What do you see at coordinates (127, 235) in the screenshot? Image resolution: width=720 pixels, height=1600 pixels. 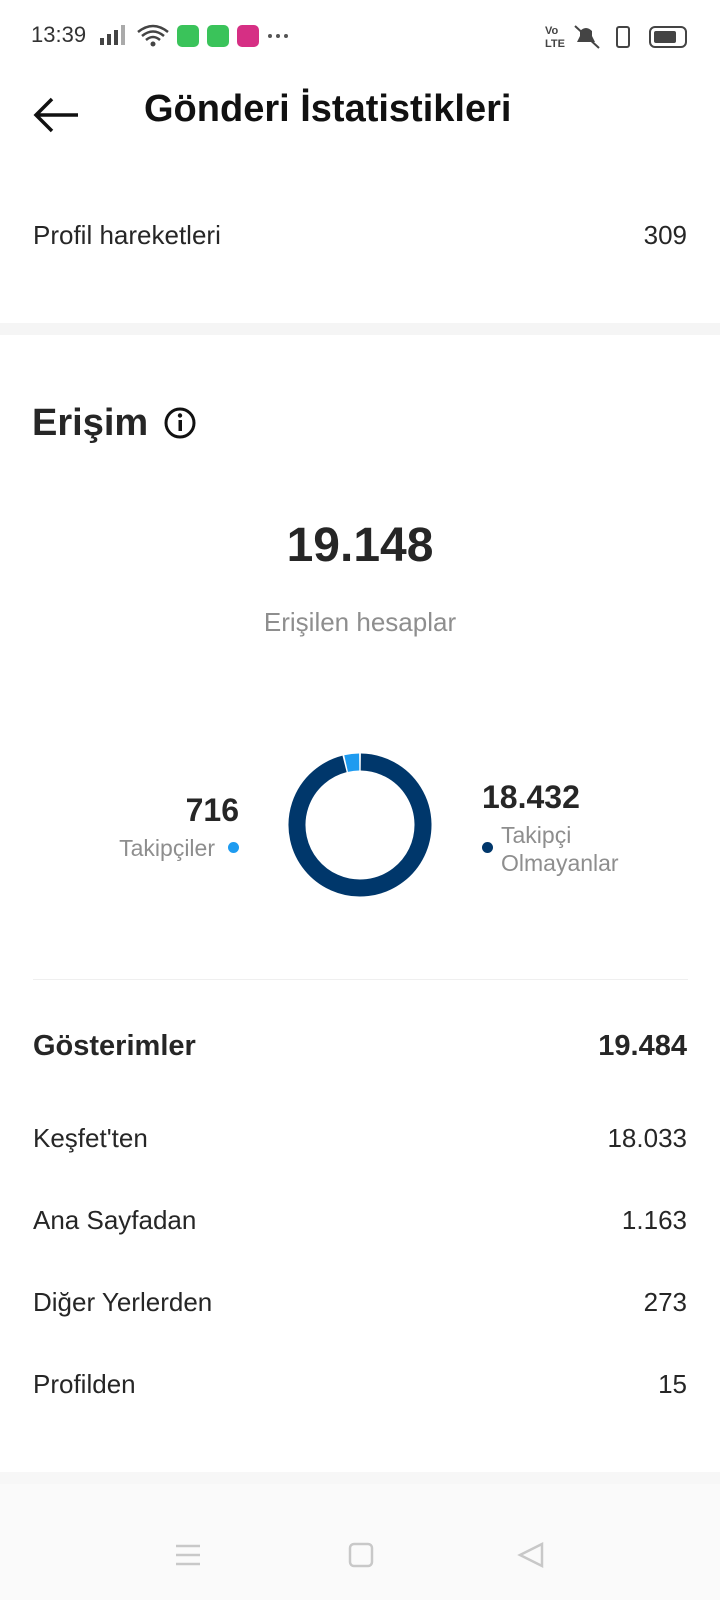 I see `row-label: Profil hareketleri` at bounding box center [127, 235].